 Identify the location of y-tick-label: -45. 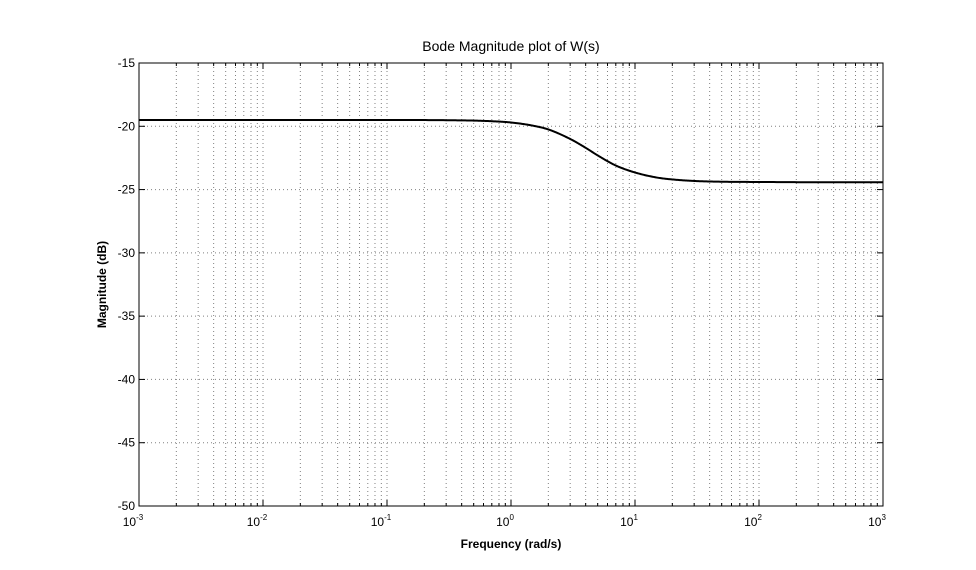
(127, 443).